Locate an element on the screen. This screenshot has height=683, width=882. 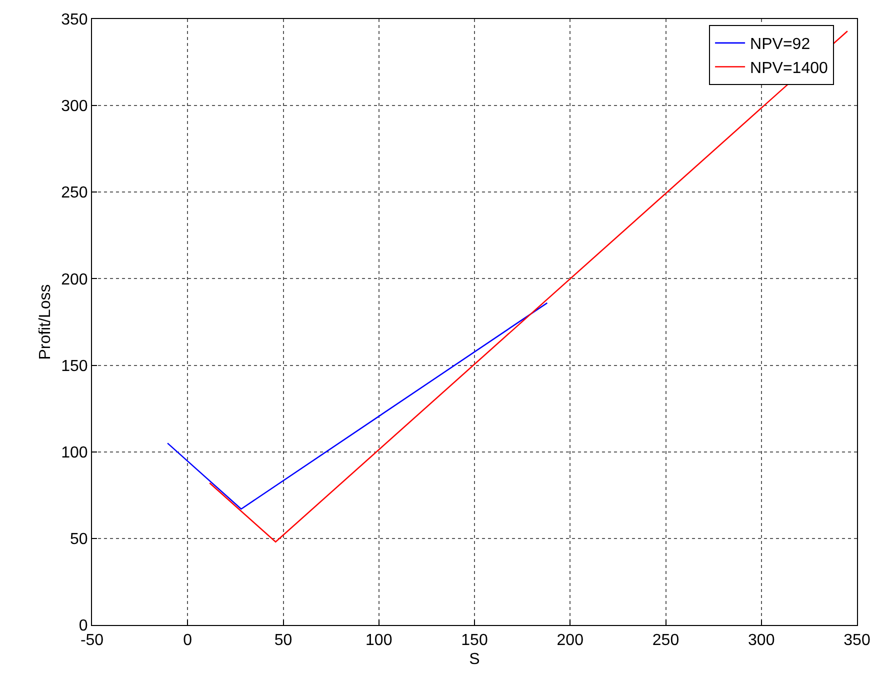
x-tick-label: 200 is located at coordinates (570, 641).